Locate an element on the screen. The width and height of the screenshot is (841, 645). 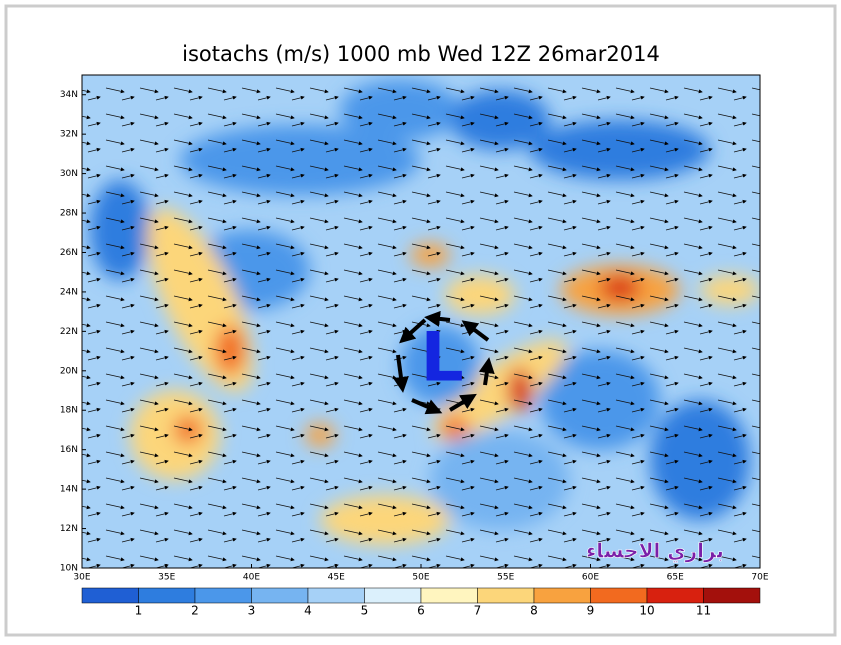
lon-label: 45E is located at coordinates (336, 578).